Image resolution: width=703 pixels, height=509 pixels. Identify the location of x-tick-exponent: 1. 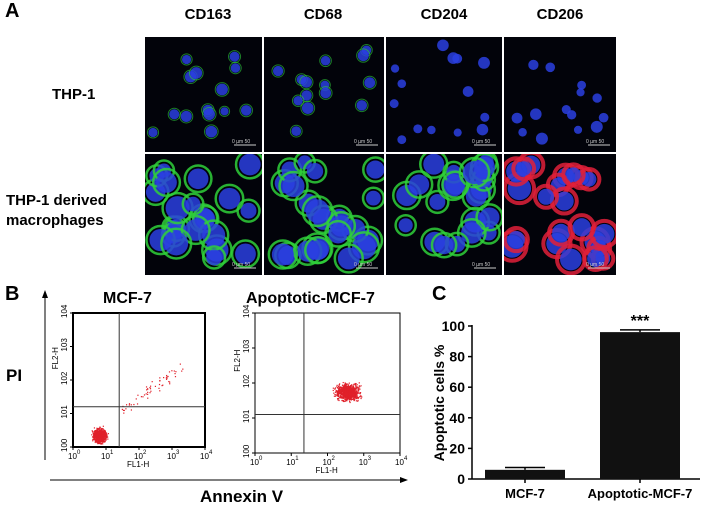
(112, 453).